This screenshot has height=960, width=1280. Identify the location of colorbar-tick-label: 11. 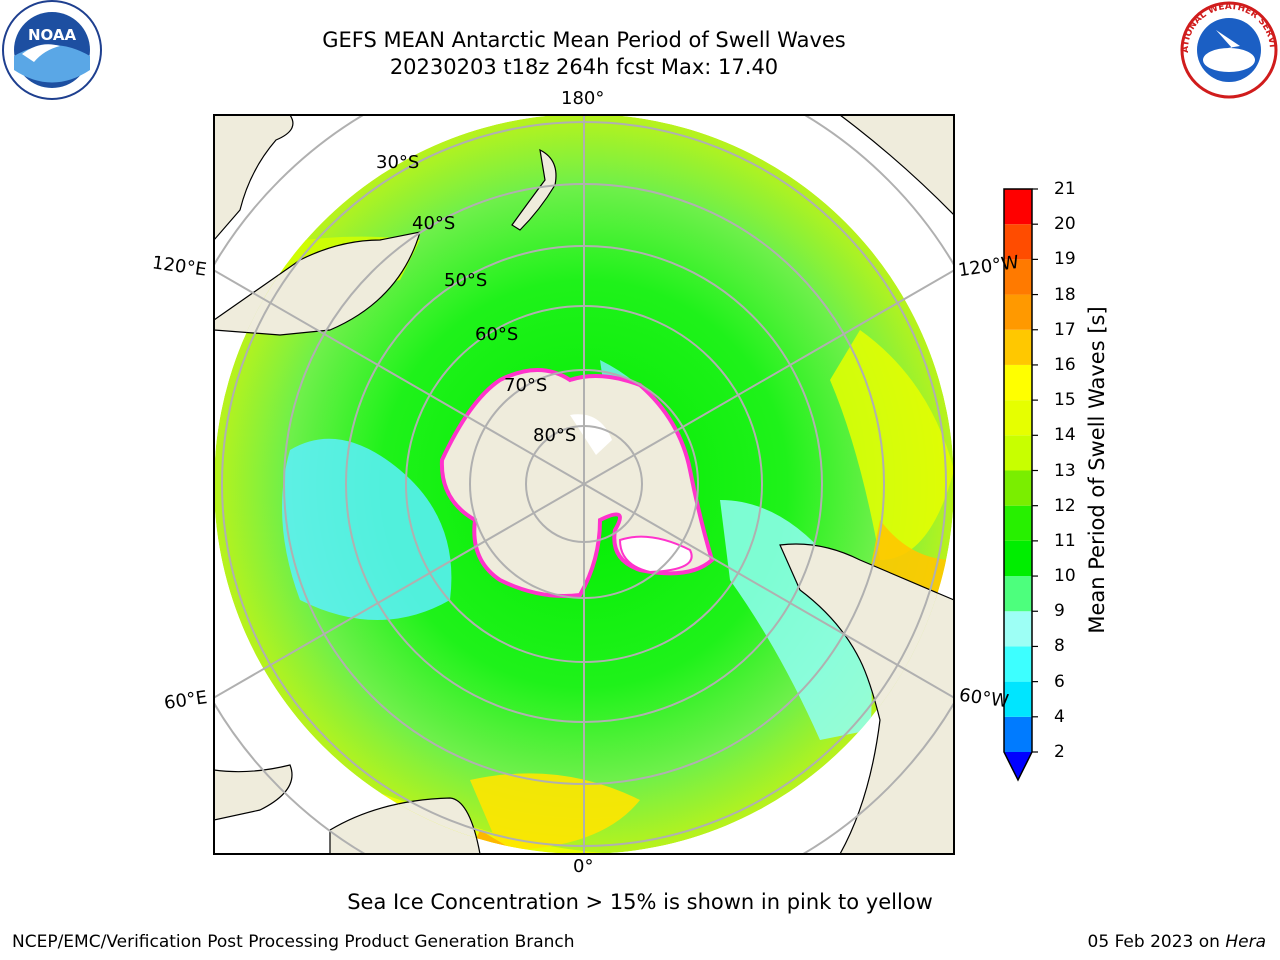
(1065, 540).